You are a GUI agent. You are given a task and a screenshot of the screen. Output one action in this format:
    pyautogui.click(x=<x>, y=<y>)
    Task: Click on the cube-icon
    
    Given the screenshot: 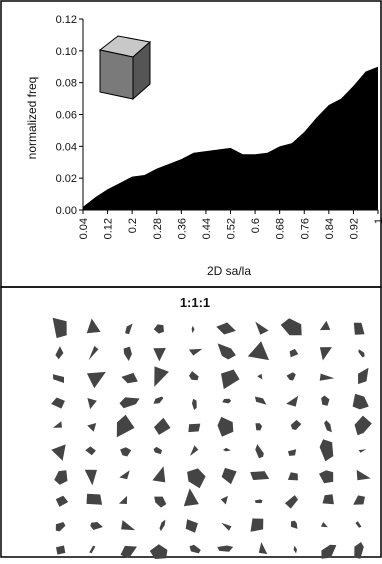 What is the action you would take?
    pyautogui.click(x=125, y=68)
    